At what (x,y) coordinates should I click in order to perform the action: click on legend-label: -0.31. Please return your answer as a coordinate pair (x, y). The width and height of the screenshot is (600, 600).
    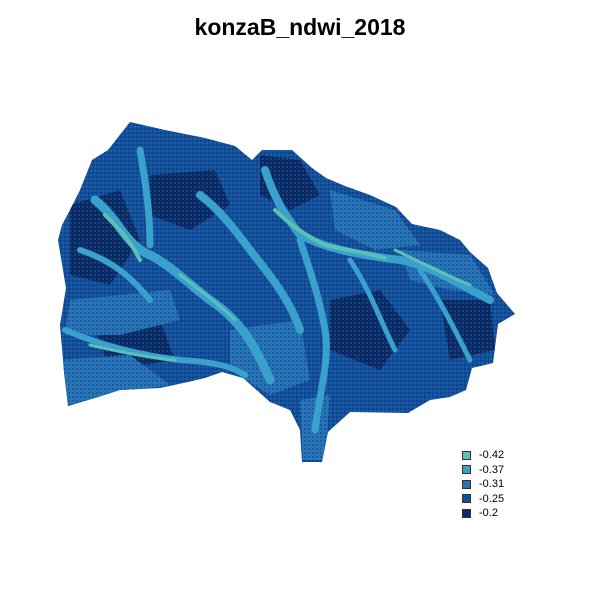
    Looking at the image, I should click on (492, 484).